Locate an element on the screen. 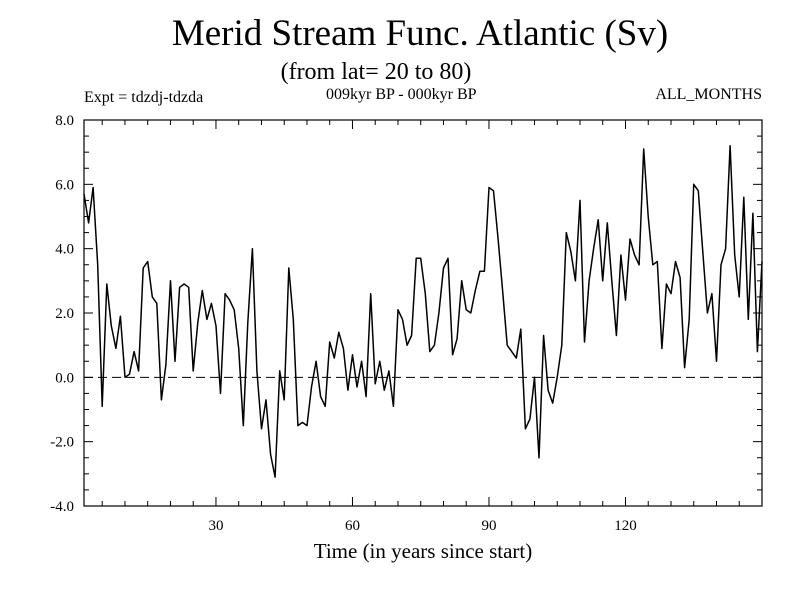 Image resolution: width=800 pixels, height=600 pixels. y-tick-label: 0.0 is located at coordinates (64, 378).